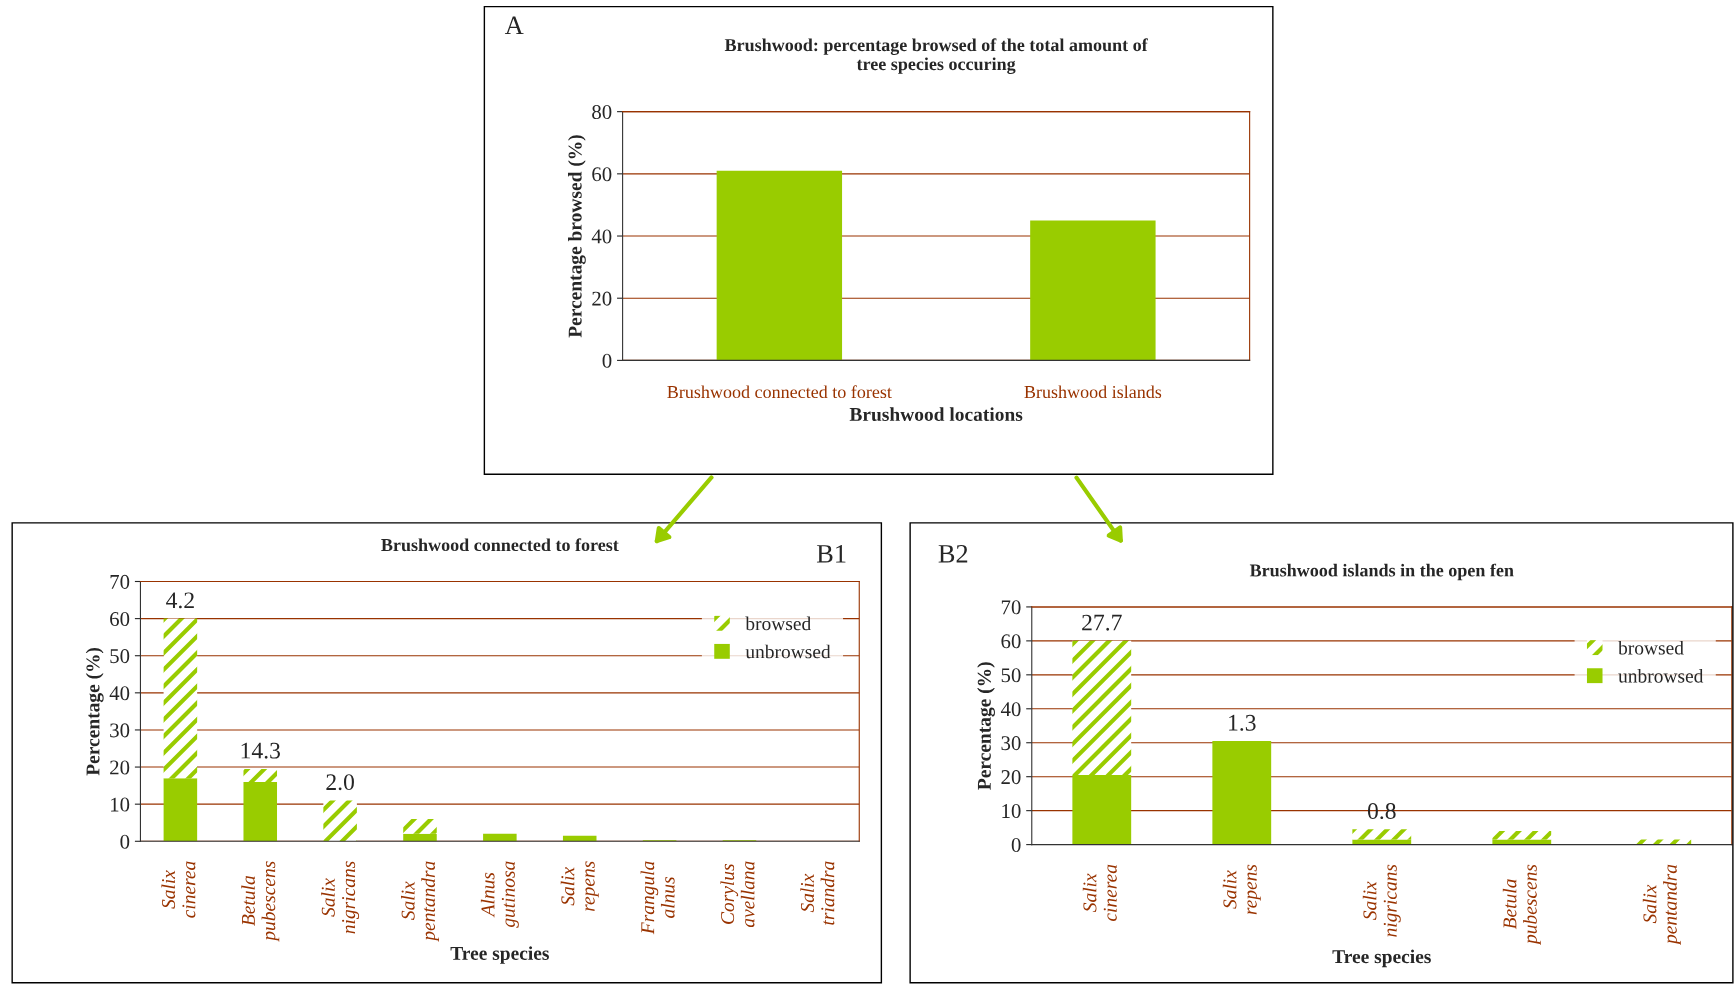  Describe the element at coordinates (340, 782) in the screenshot. I see `annotation: 2.0` at that location.